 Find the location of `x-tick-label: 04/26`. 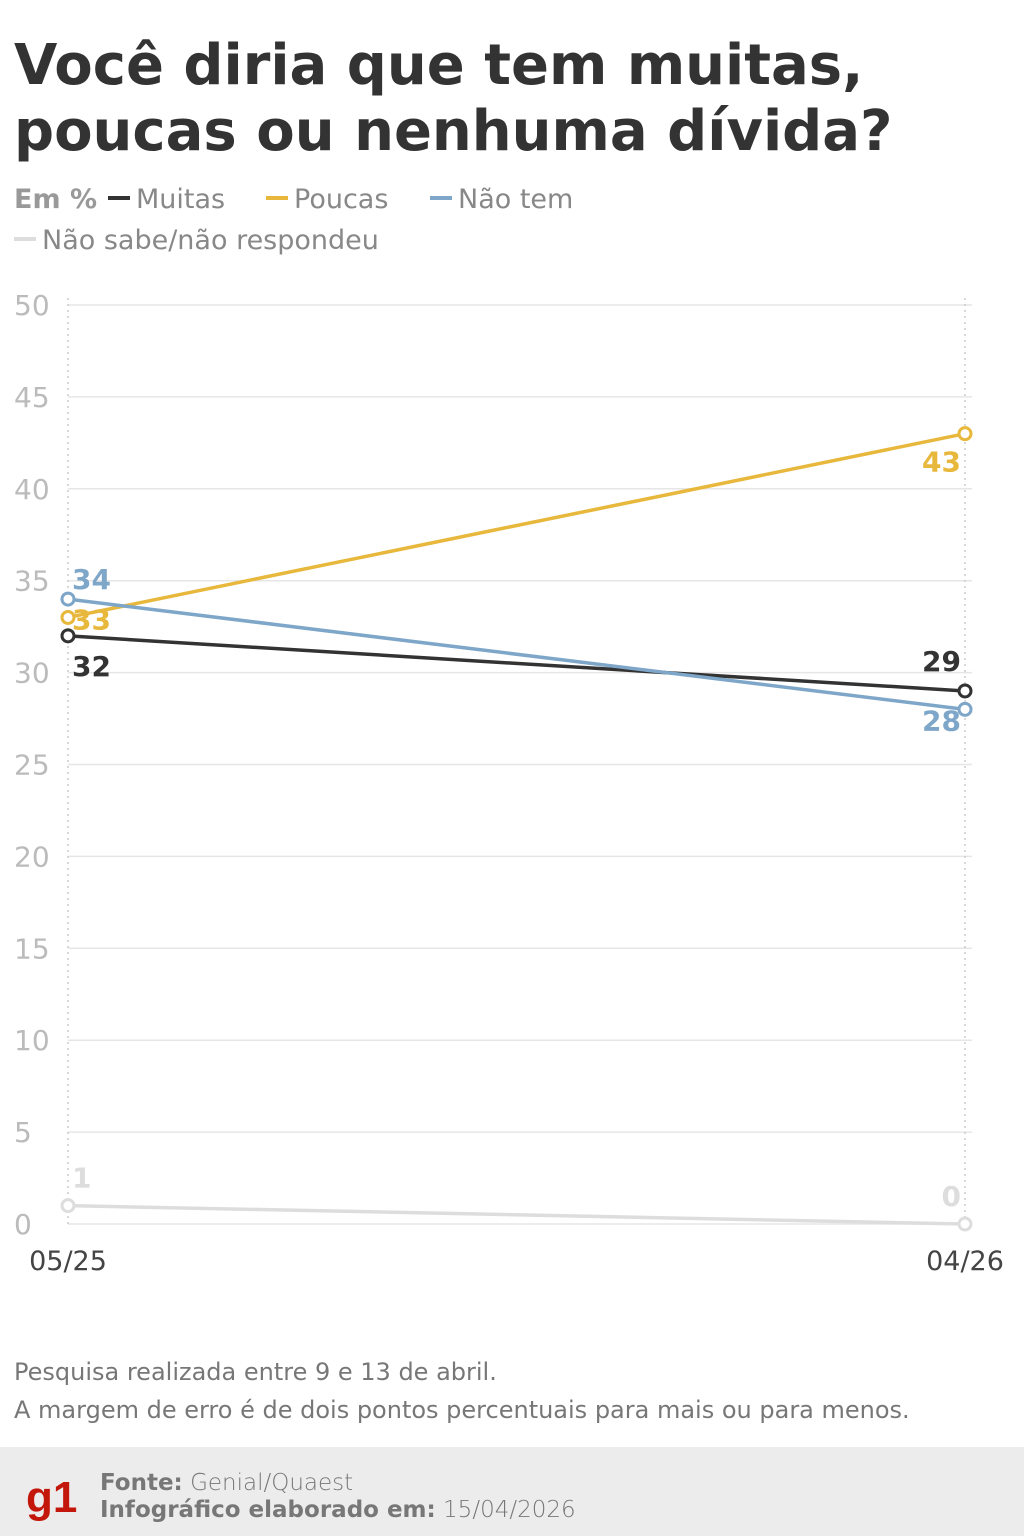

x-tick-label: 04/26 is located at coordinates (965, 1261).